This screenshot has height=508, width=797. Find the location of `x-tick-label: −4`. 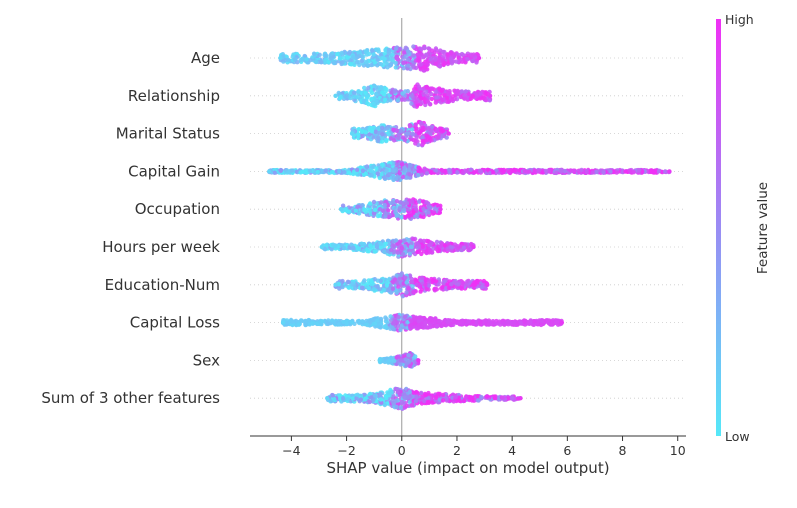

x-tick-label: −4 is located at coordinates (291, 450).